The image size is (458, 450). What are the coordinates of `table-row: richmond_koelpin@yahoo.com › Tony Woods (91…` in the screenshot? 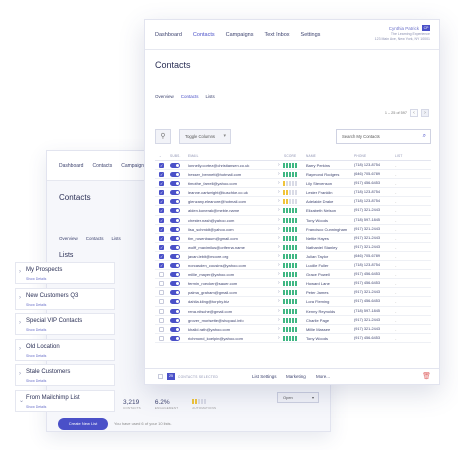 It's located at (293, 338).